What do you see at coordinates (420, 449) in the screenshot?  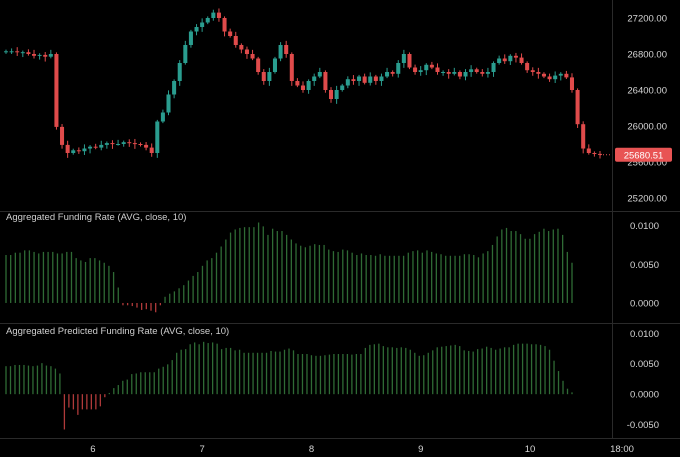 I see `time-axis-label: 9` at bounding box center [420, 449].